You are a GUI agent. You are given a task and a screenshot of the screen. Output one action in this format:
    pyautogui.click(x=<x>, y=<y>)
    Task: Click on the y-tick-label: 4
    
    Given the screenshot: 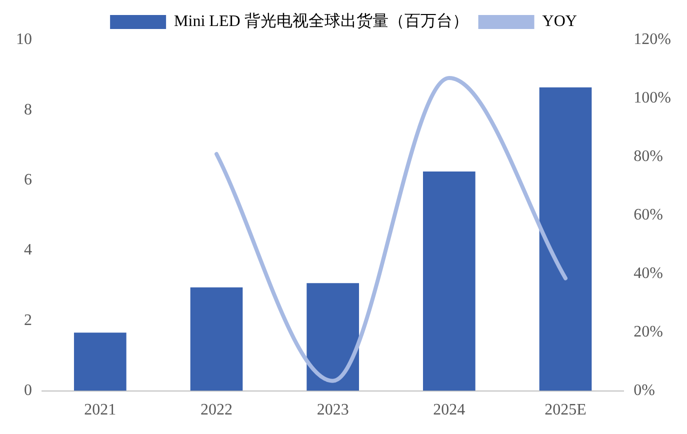 What is the action you would take?
    pyautogui.click(x=28, y=250)
    